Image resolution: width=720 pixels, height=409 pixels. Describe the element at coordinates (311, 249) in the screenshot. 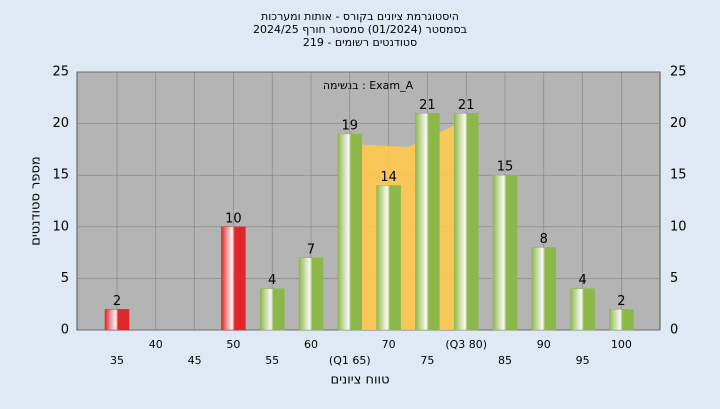

I see `data-label: 7` at that location.